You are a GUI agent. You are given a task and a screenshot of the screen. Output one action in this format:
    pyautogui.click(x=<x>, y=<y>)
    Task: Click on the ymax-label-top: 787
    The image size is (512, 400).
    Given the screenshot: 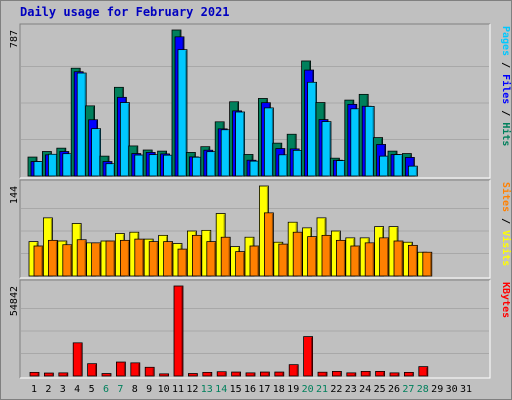 What is the action you would take?
    pyautogui.click(x=14, y=39)
    